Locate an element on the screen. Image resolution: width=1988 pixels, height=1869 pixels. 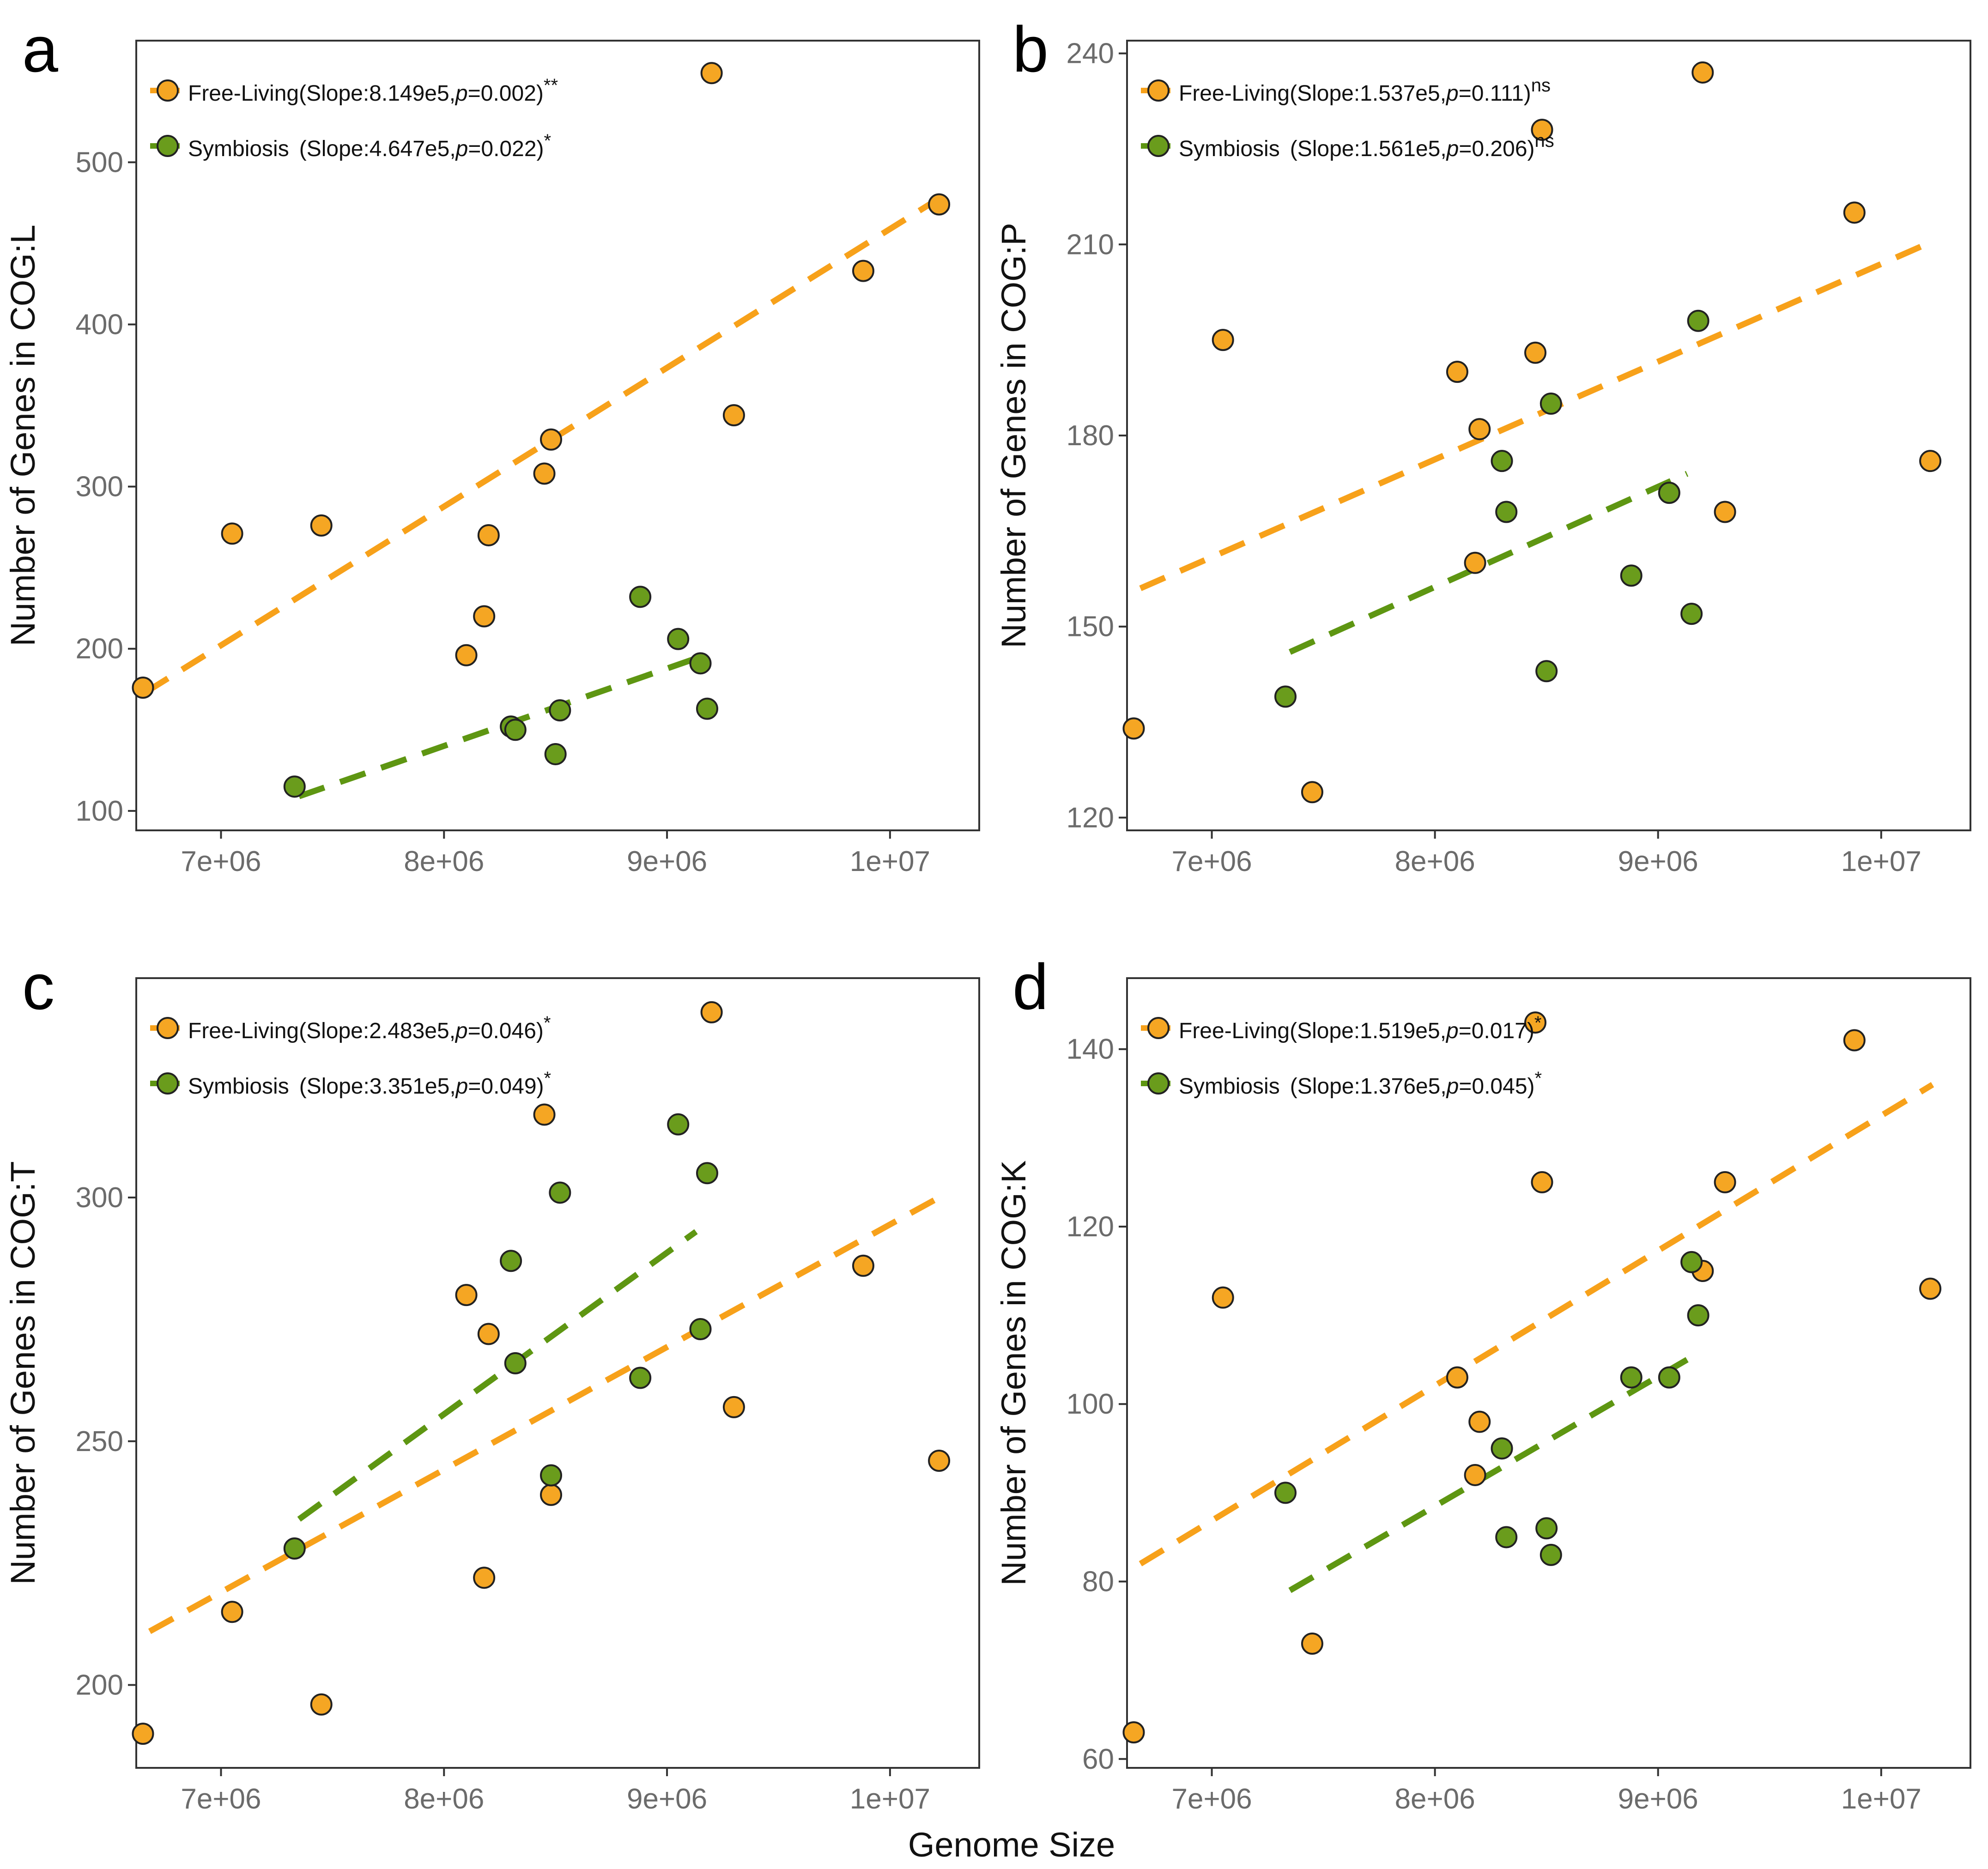
y-axis-label: Number of Genes in COG:T is located at coordinates (23, 1373).